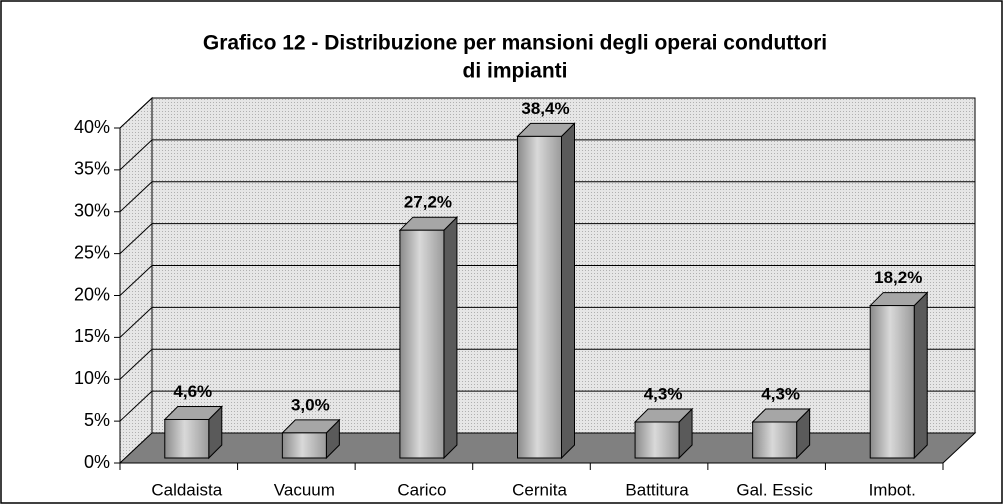 This screenshot has height=504, width=1003. Describe the element at coordinates (92, 211) in the screenshot. I see `y-tick-label: 30%` at that location.